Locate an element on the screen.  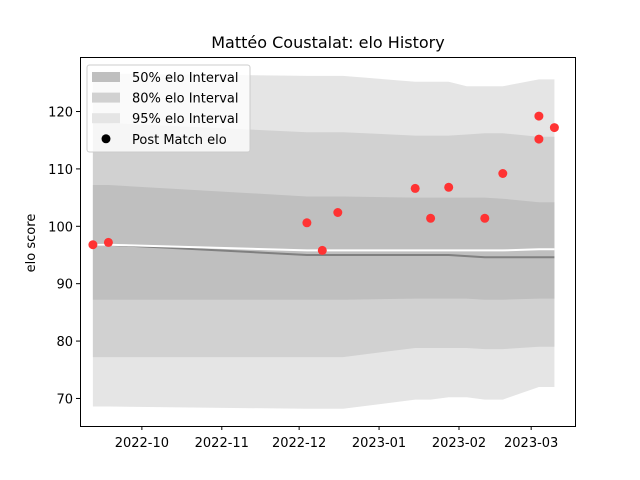
mean-elo-line is located at coordinates (323, 251).